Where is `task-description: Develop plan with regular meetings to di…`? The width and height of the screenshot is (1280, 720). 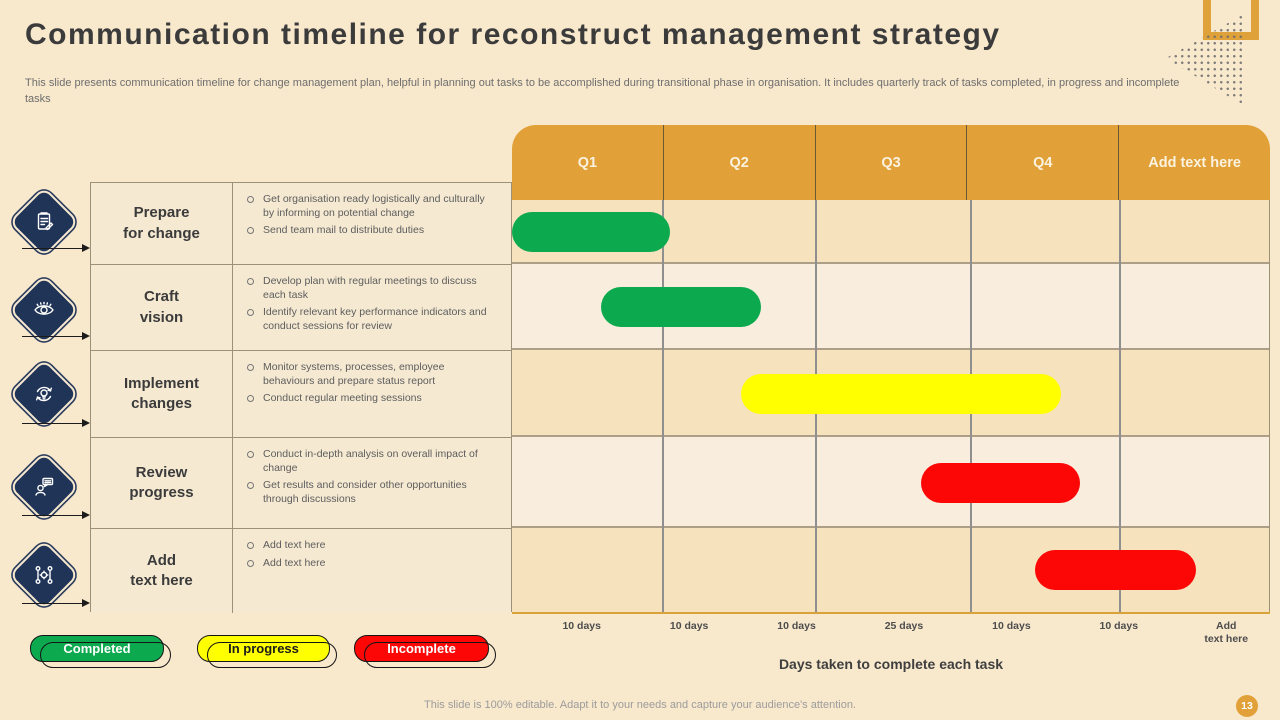
task-description: Develop plan with regular meetings to di… is located at coordinates (372, 307).